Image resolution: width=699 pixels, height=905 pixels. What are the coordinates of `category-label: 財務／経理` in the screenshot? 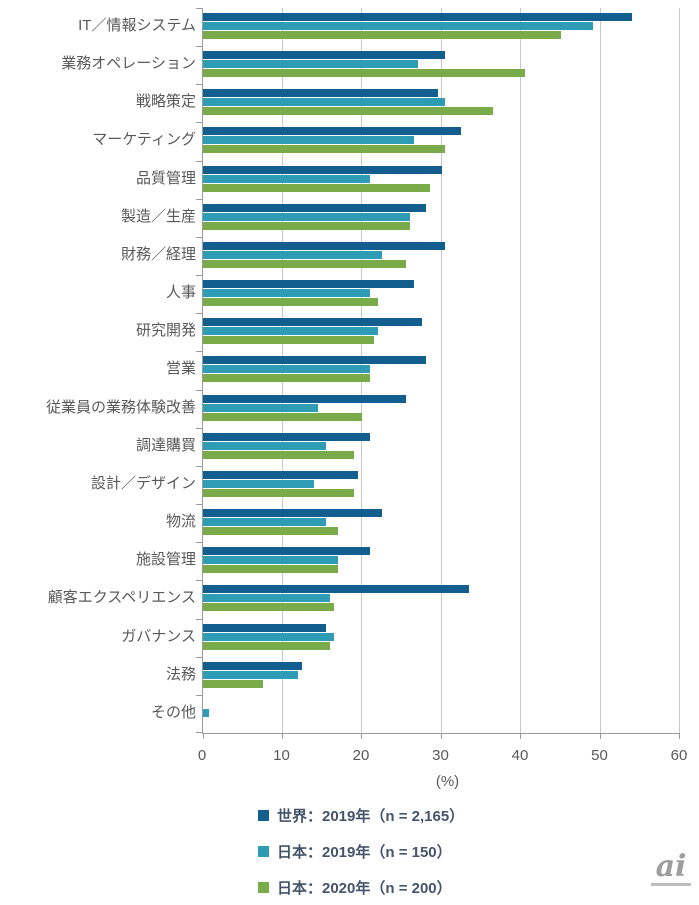 It's located at (158, 254).